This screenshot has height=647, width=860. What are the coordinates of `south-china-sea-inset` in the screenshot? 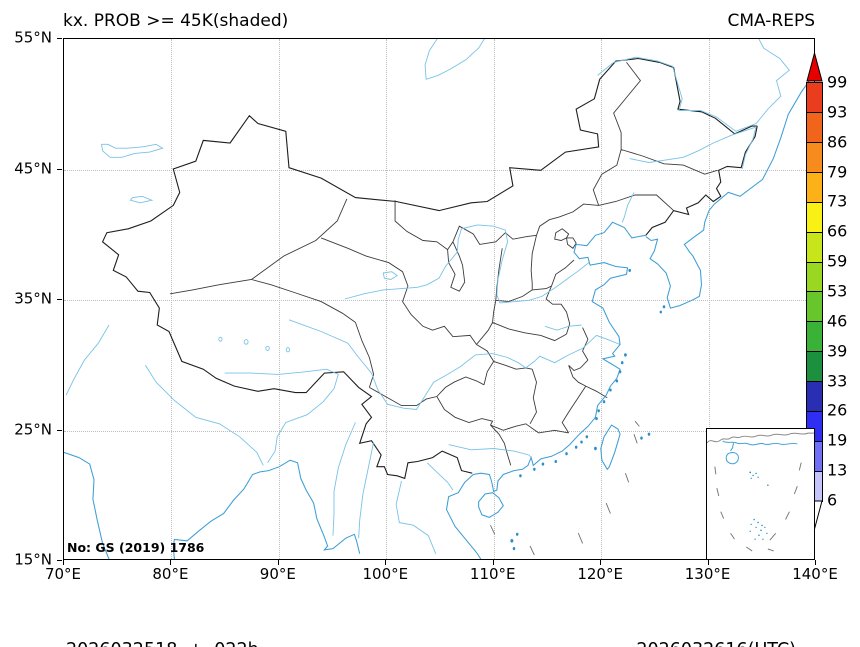 It's located at (760, 494).